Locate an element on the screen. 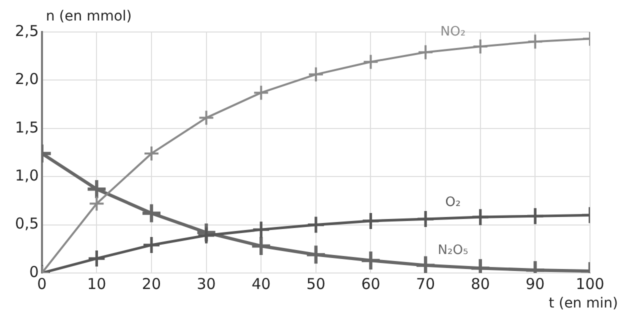  series-label: O₂ is located at coordinates (453, 202).